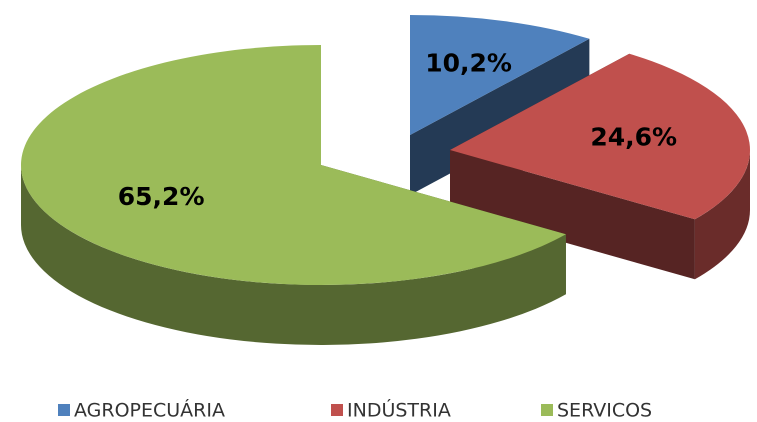 The width and height of the screenshot is (757, 422). What do you see at coordinates (633, 136) in the screenshot?
I see `value-label: 24,6%` at bounding box center [633, 136].